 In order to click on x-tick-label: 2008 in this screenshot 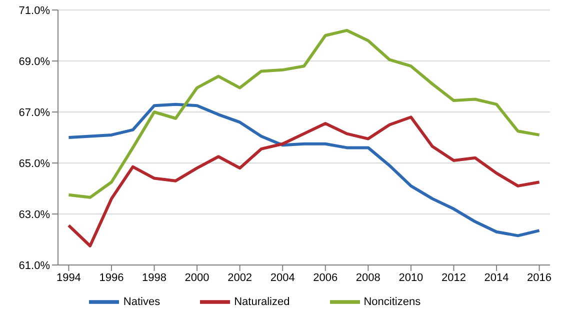, I will do `click(368, 278)`.